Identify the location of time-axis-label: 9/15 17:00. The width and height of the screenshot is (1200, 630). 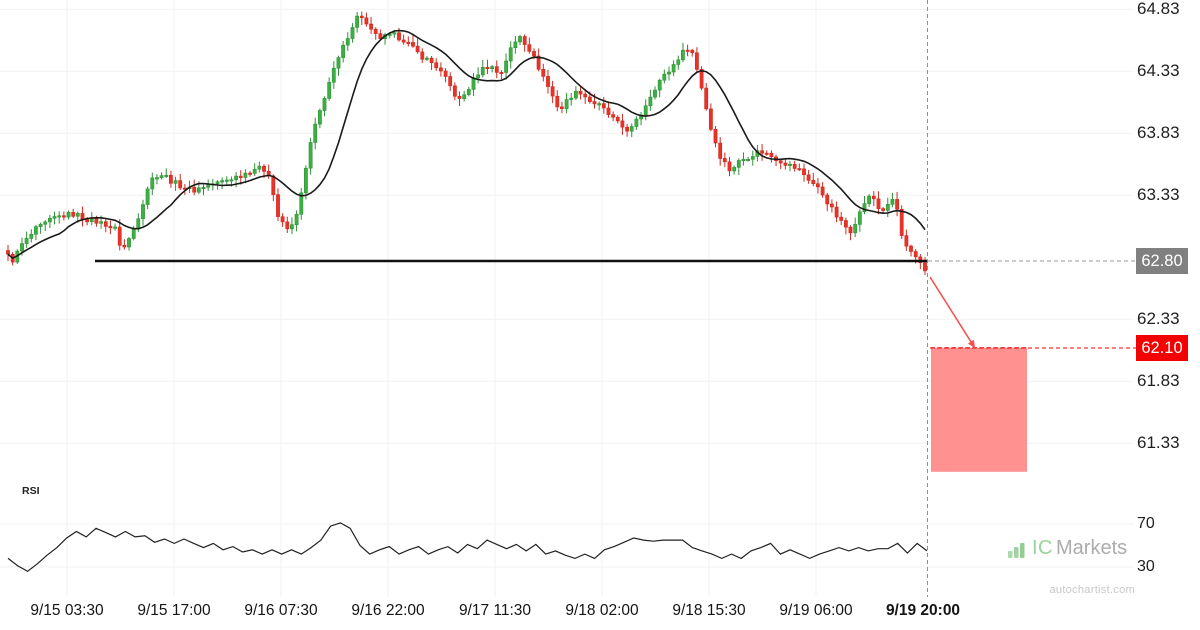
(174, 610).